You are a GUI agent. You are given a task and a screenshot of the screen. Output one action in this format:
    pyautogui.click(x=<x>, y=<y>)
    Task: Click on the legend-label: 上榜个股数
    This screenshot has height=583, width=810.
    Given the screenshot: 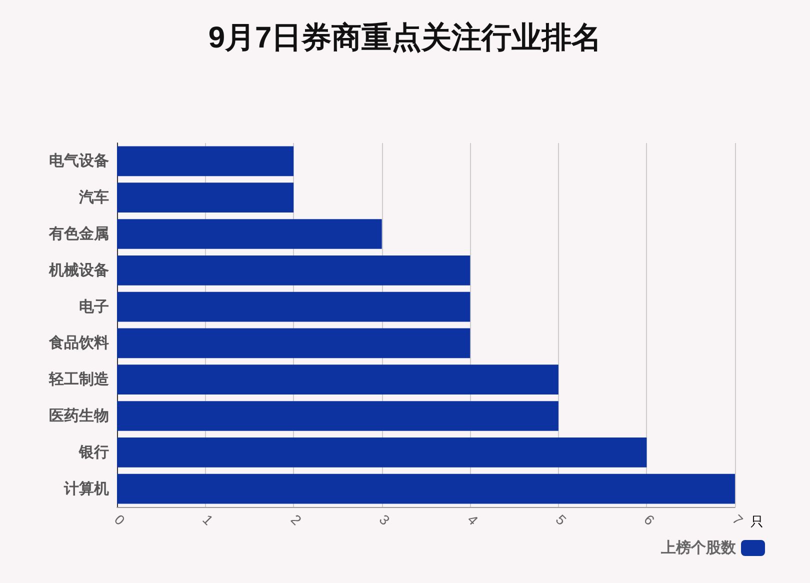 What is the action you would take?
    pyautogui.click(x=698, y=548)
    